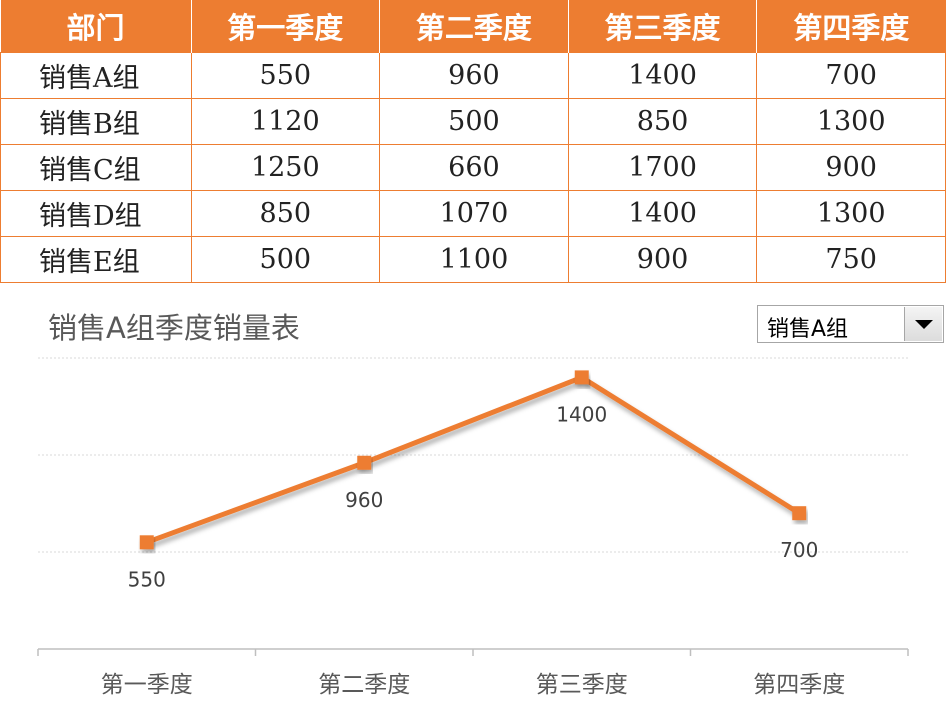 Image resolution: width=948 pixels, height=719 pixels. I want to click on cell-value: 960, so click(474, 75).